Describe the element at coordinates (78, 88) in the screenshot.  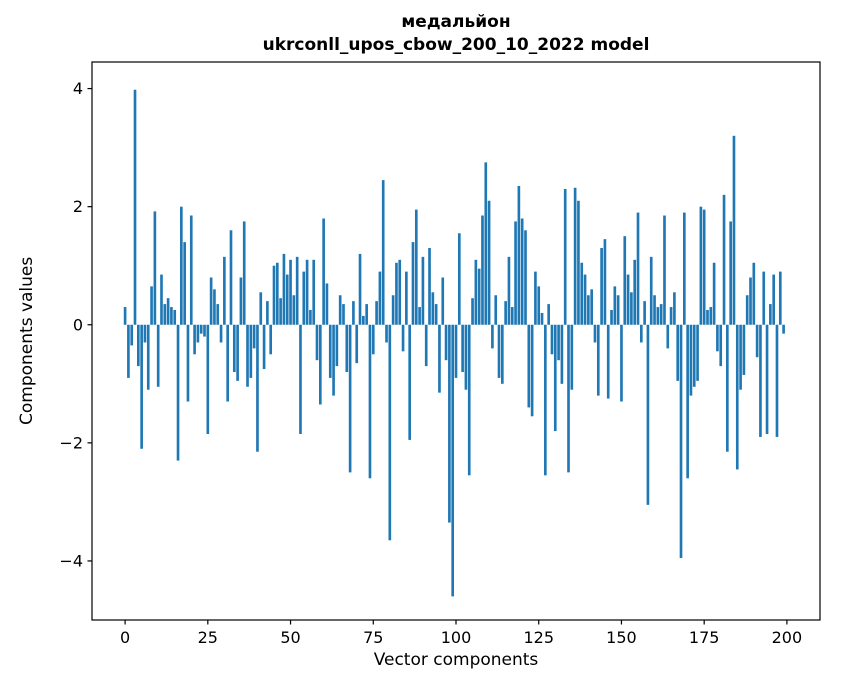
I see `y-tick-label: 4` at that location.